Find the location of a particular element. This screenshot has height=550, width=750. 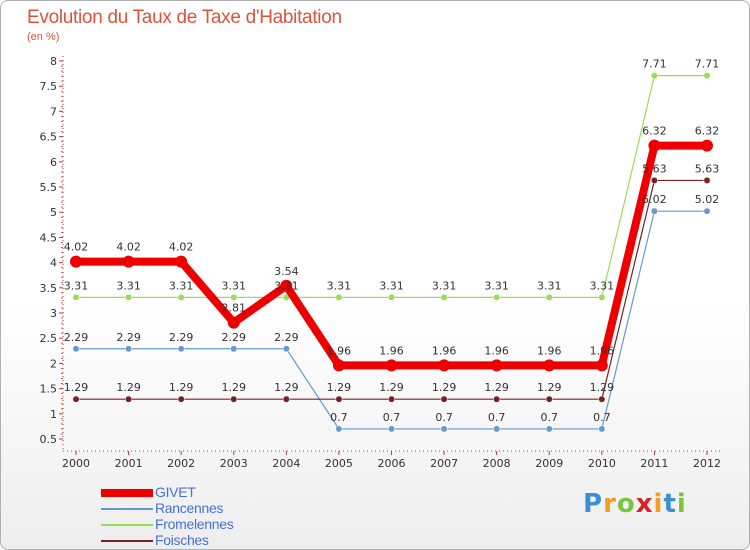

brand-logo: Proxiti is located at coordinates (635, 504).